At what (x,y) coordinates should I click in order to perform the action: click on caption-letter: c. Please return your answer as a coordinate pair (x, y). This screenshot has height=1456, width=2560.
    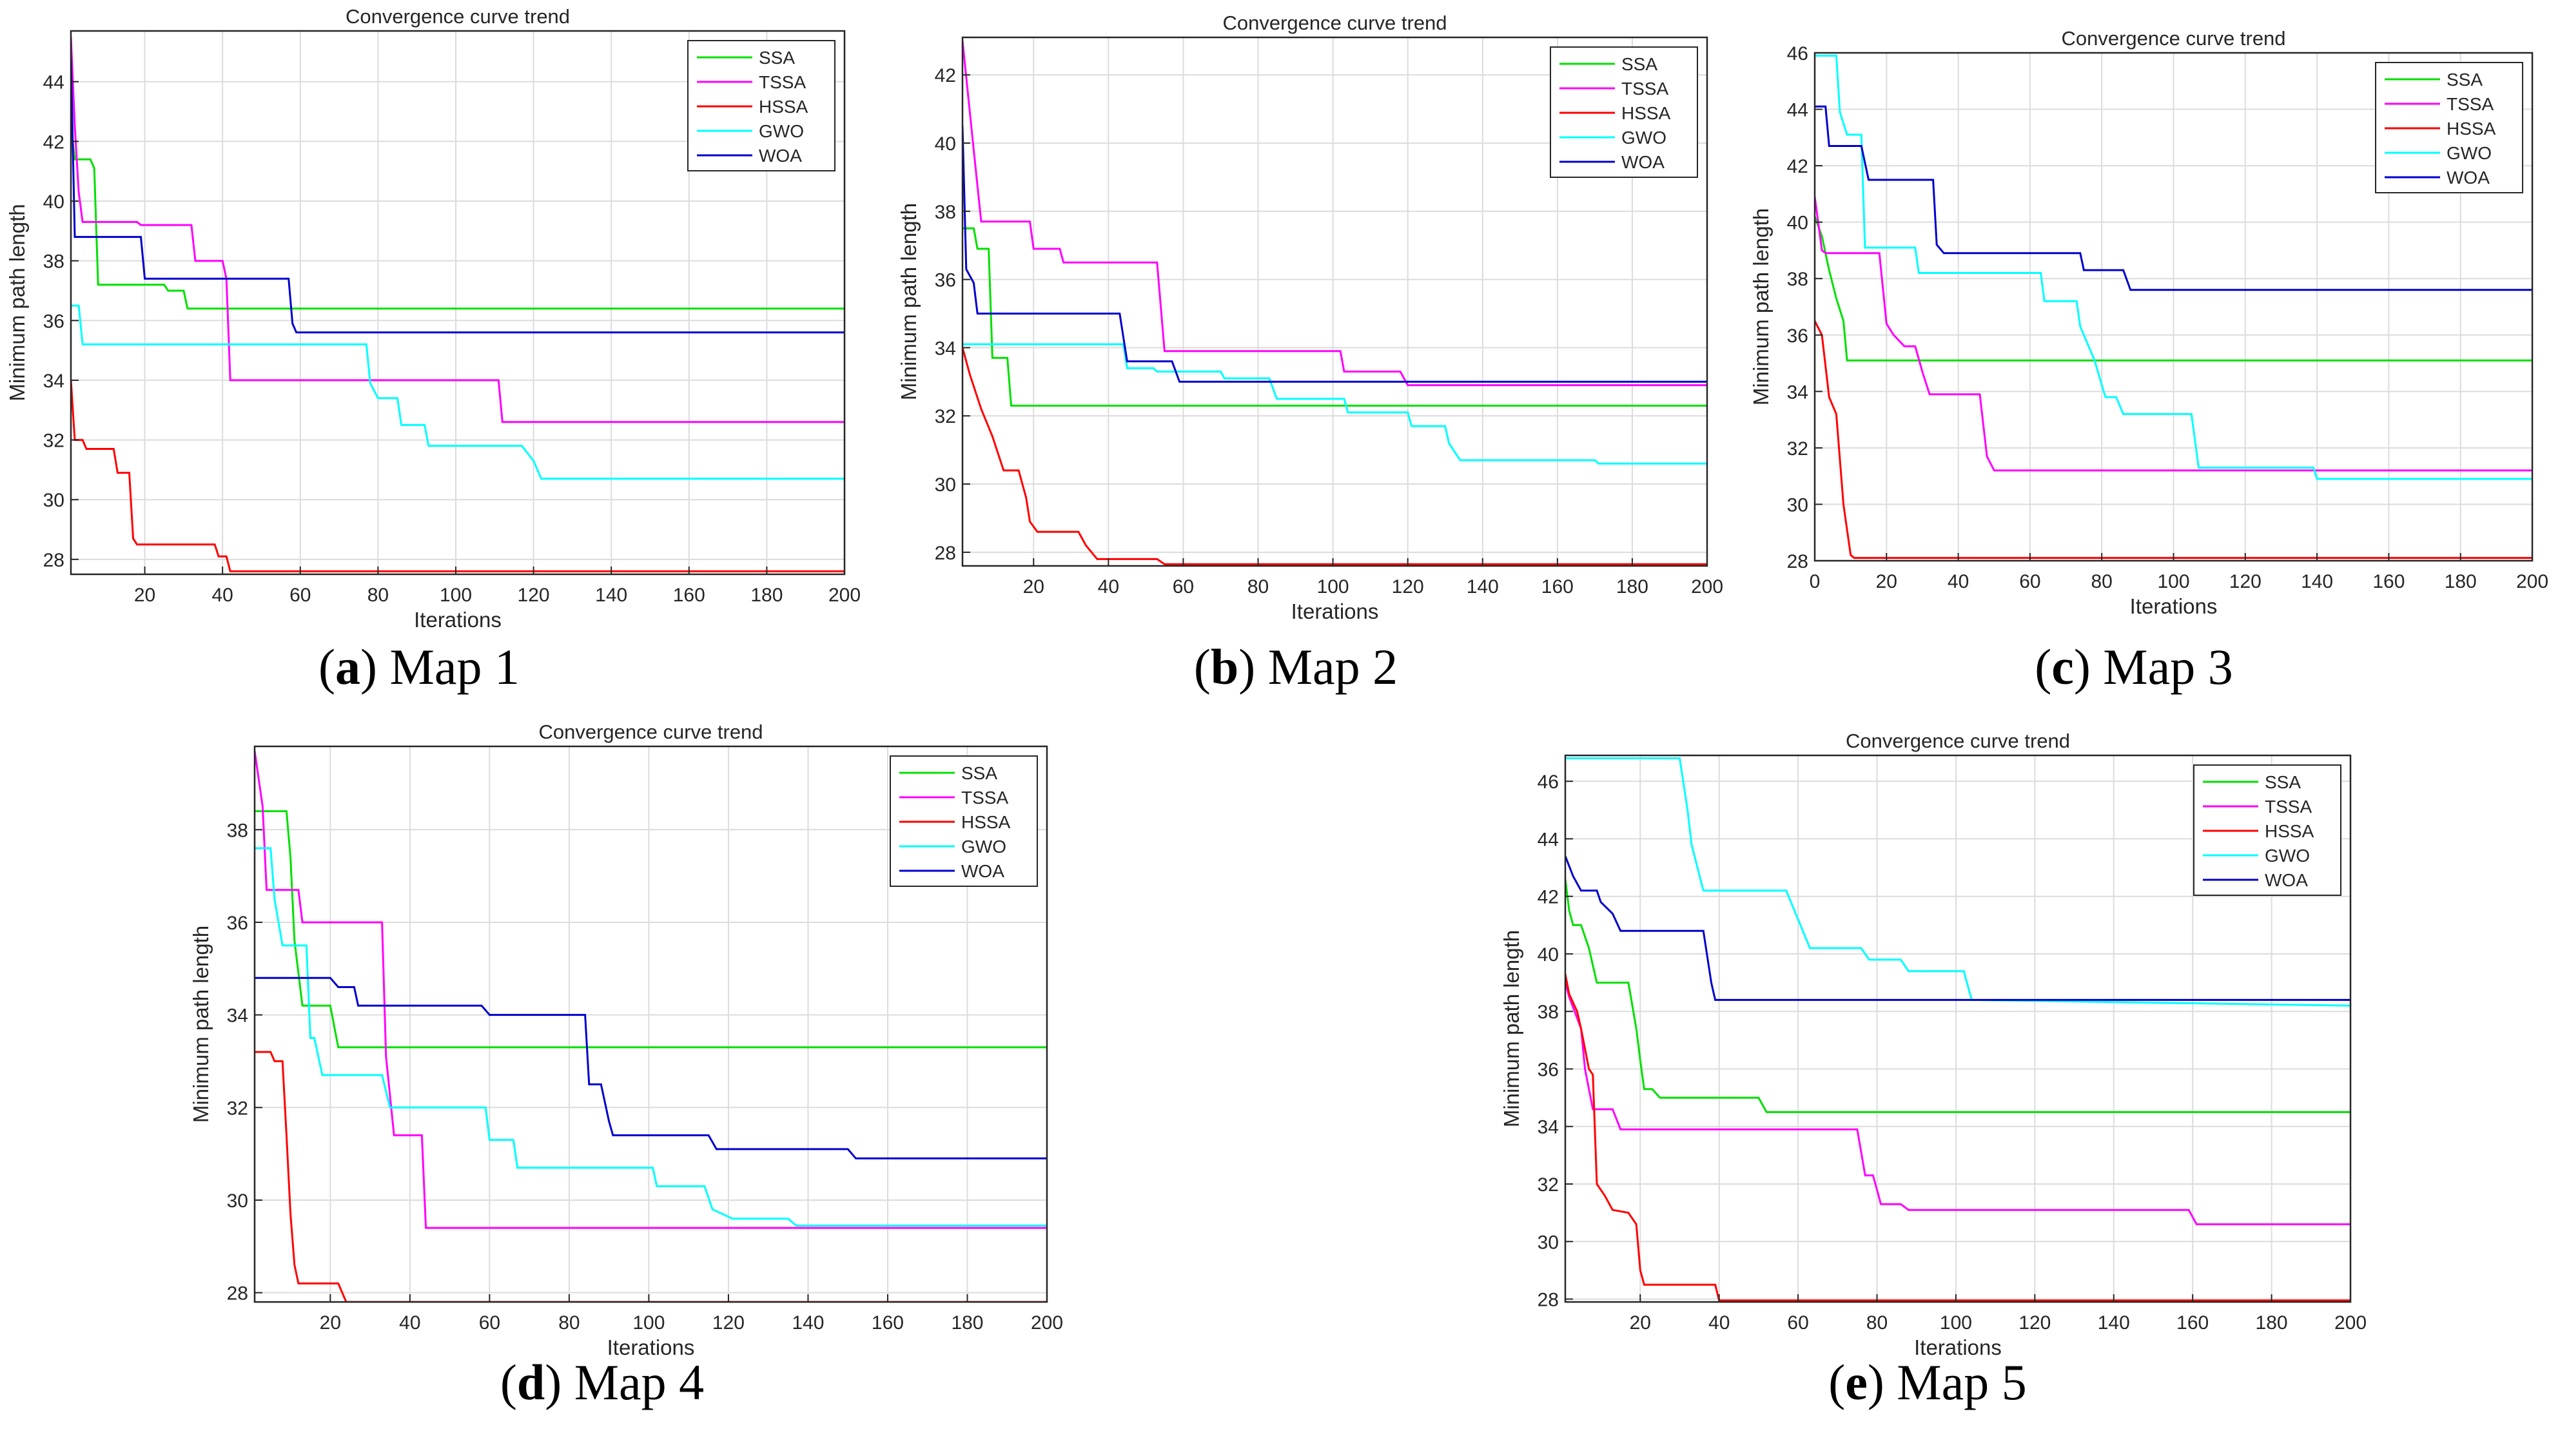
    Looking at the image, I should click on (2062, 667).